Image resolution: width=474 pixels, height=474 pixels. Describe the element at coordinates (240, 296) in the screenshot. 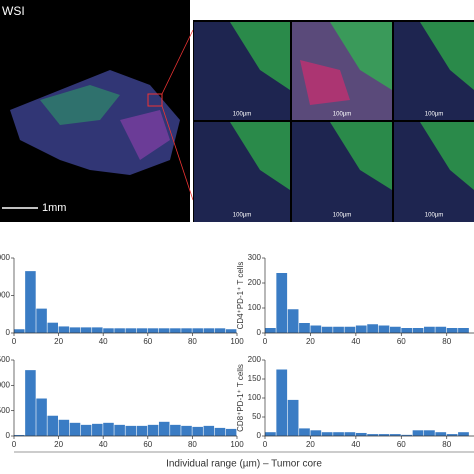

I see `y-axis-label: CD4⁺PD-1⁺ T cells` at that location.